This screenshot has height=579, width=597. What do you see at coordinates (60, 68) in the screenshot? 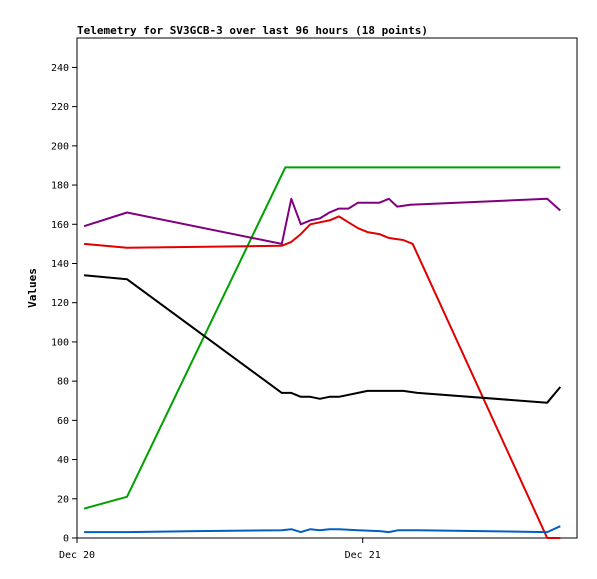
I see `y-tick-label: 240` at bounding box center [60, 68].